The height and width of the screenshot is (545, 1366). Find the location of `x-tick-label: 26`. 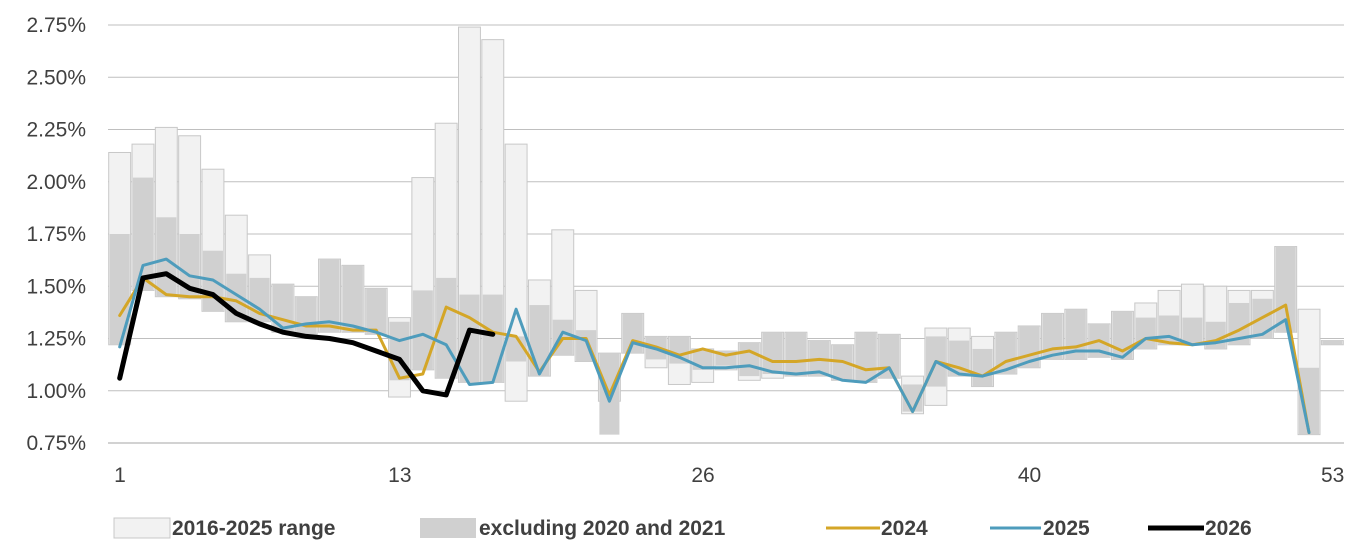

x-tick-label: 26 is located at coordinates (702, 475).